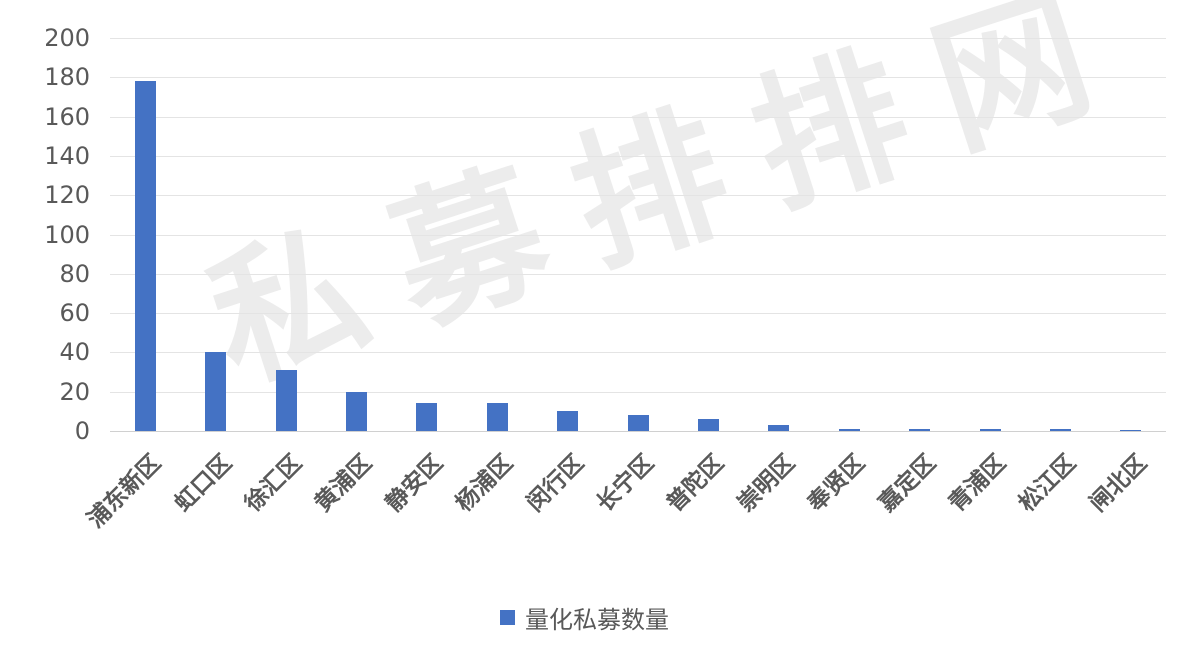  I want to click on x-tick-label: 松江区, so click(1048, 483).